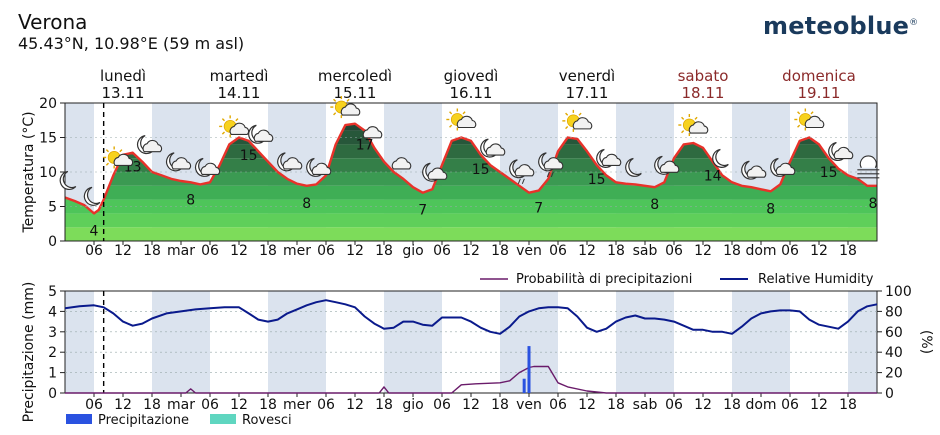  What do you see at coordinates (894, 353) in the screenshot?
I see `pct-ytick-label: 40` at bounding box center [894, 353].